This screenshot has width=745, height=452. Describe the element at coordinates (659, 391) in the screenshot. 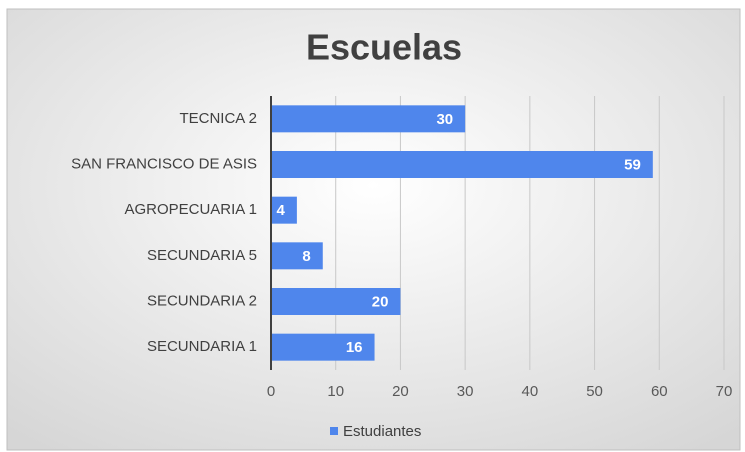

I see `x-tick-label: 60` at that location.